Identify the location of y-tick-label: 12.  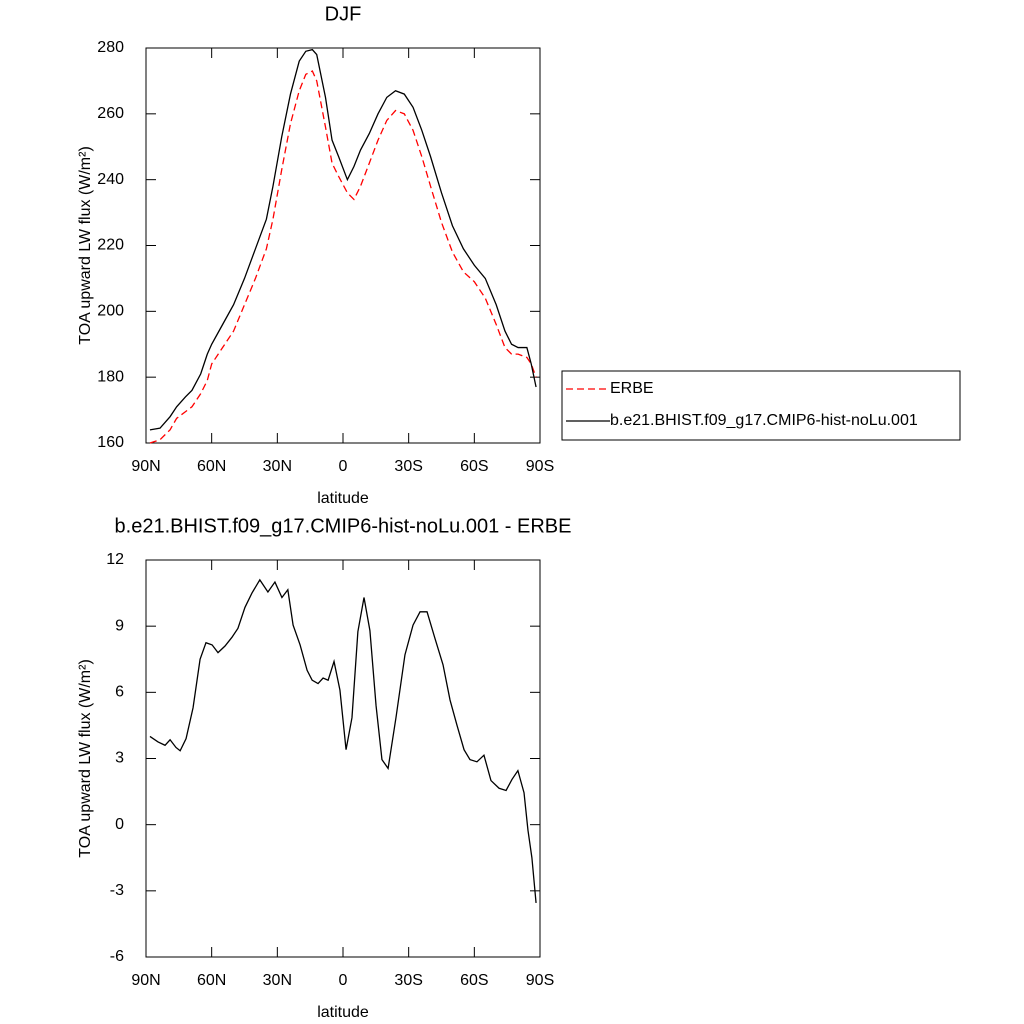
(115, 559).